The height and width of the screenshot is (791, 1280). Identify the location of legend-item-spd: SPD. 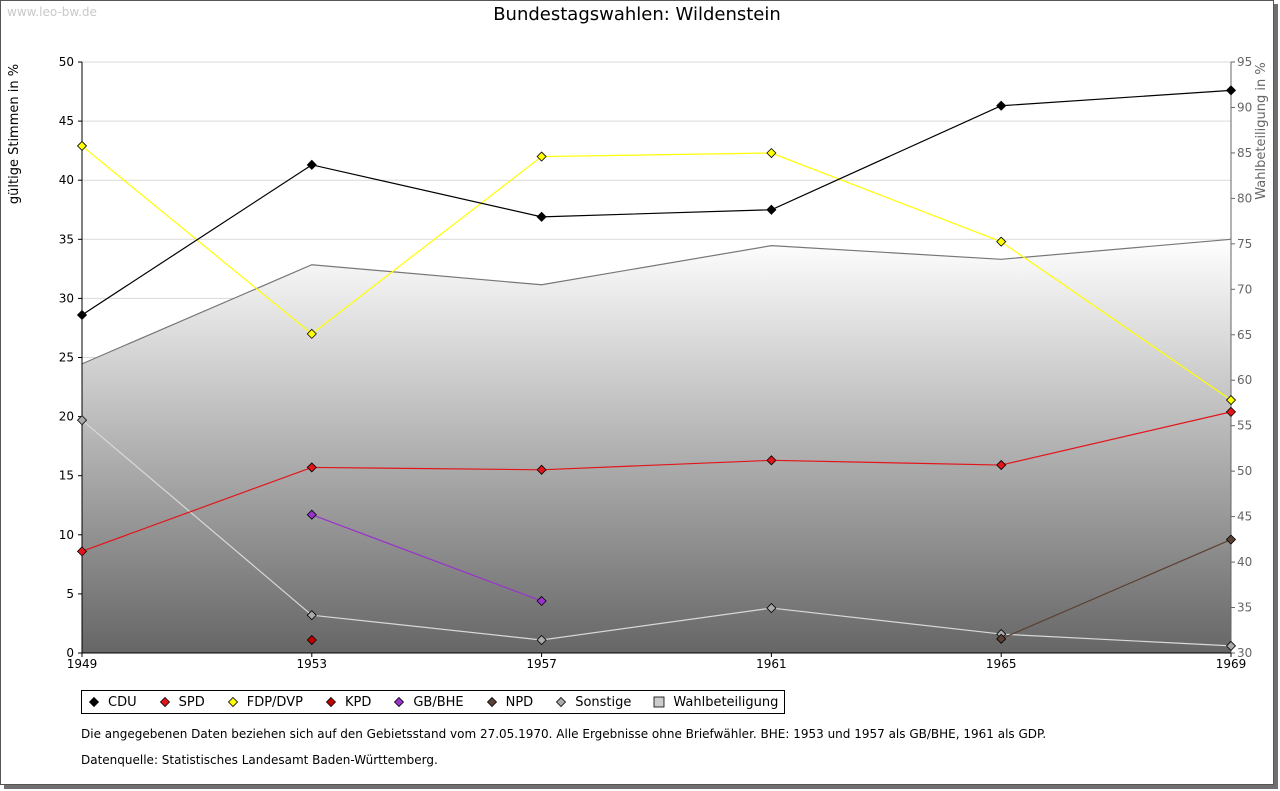
(182, 702).